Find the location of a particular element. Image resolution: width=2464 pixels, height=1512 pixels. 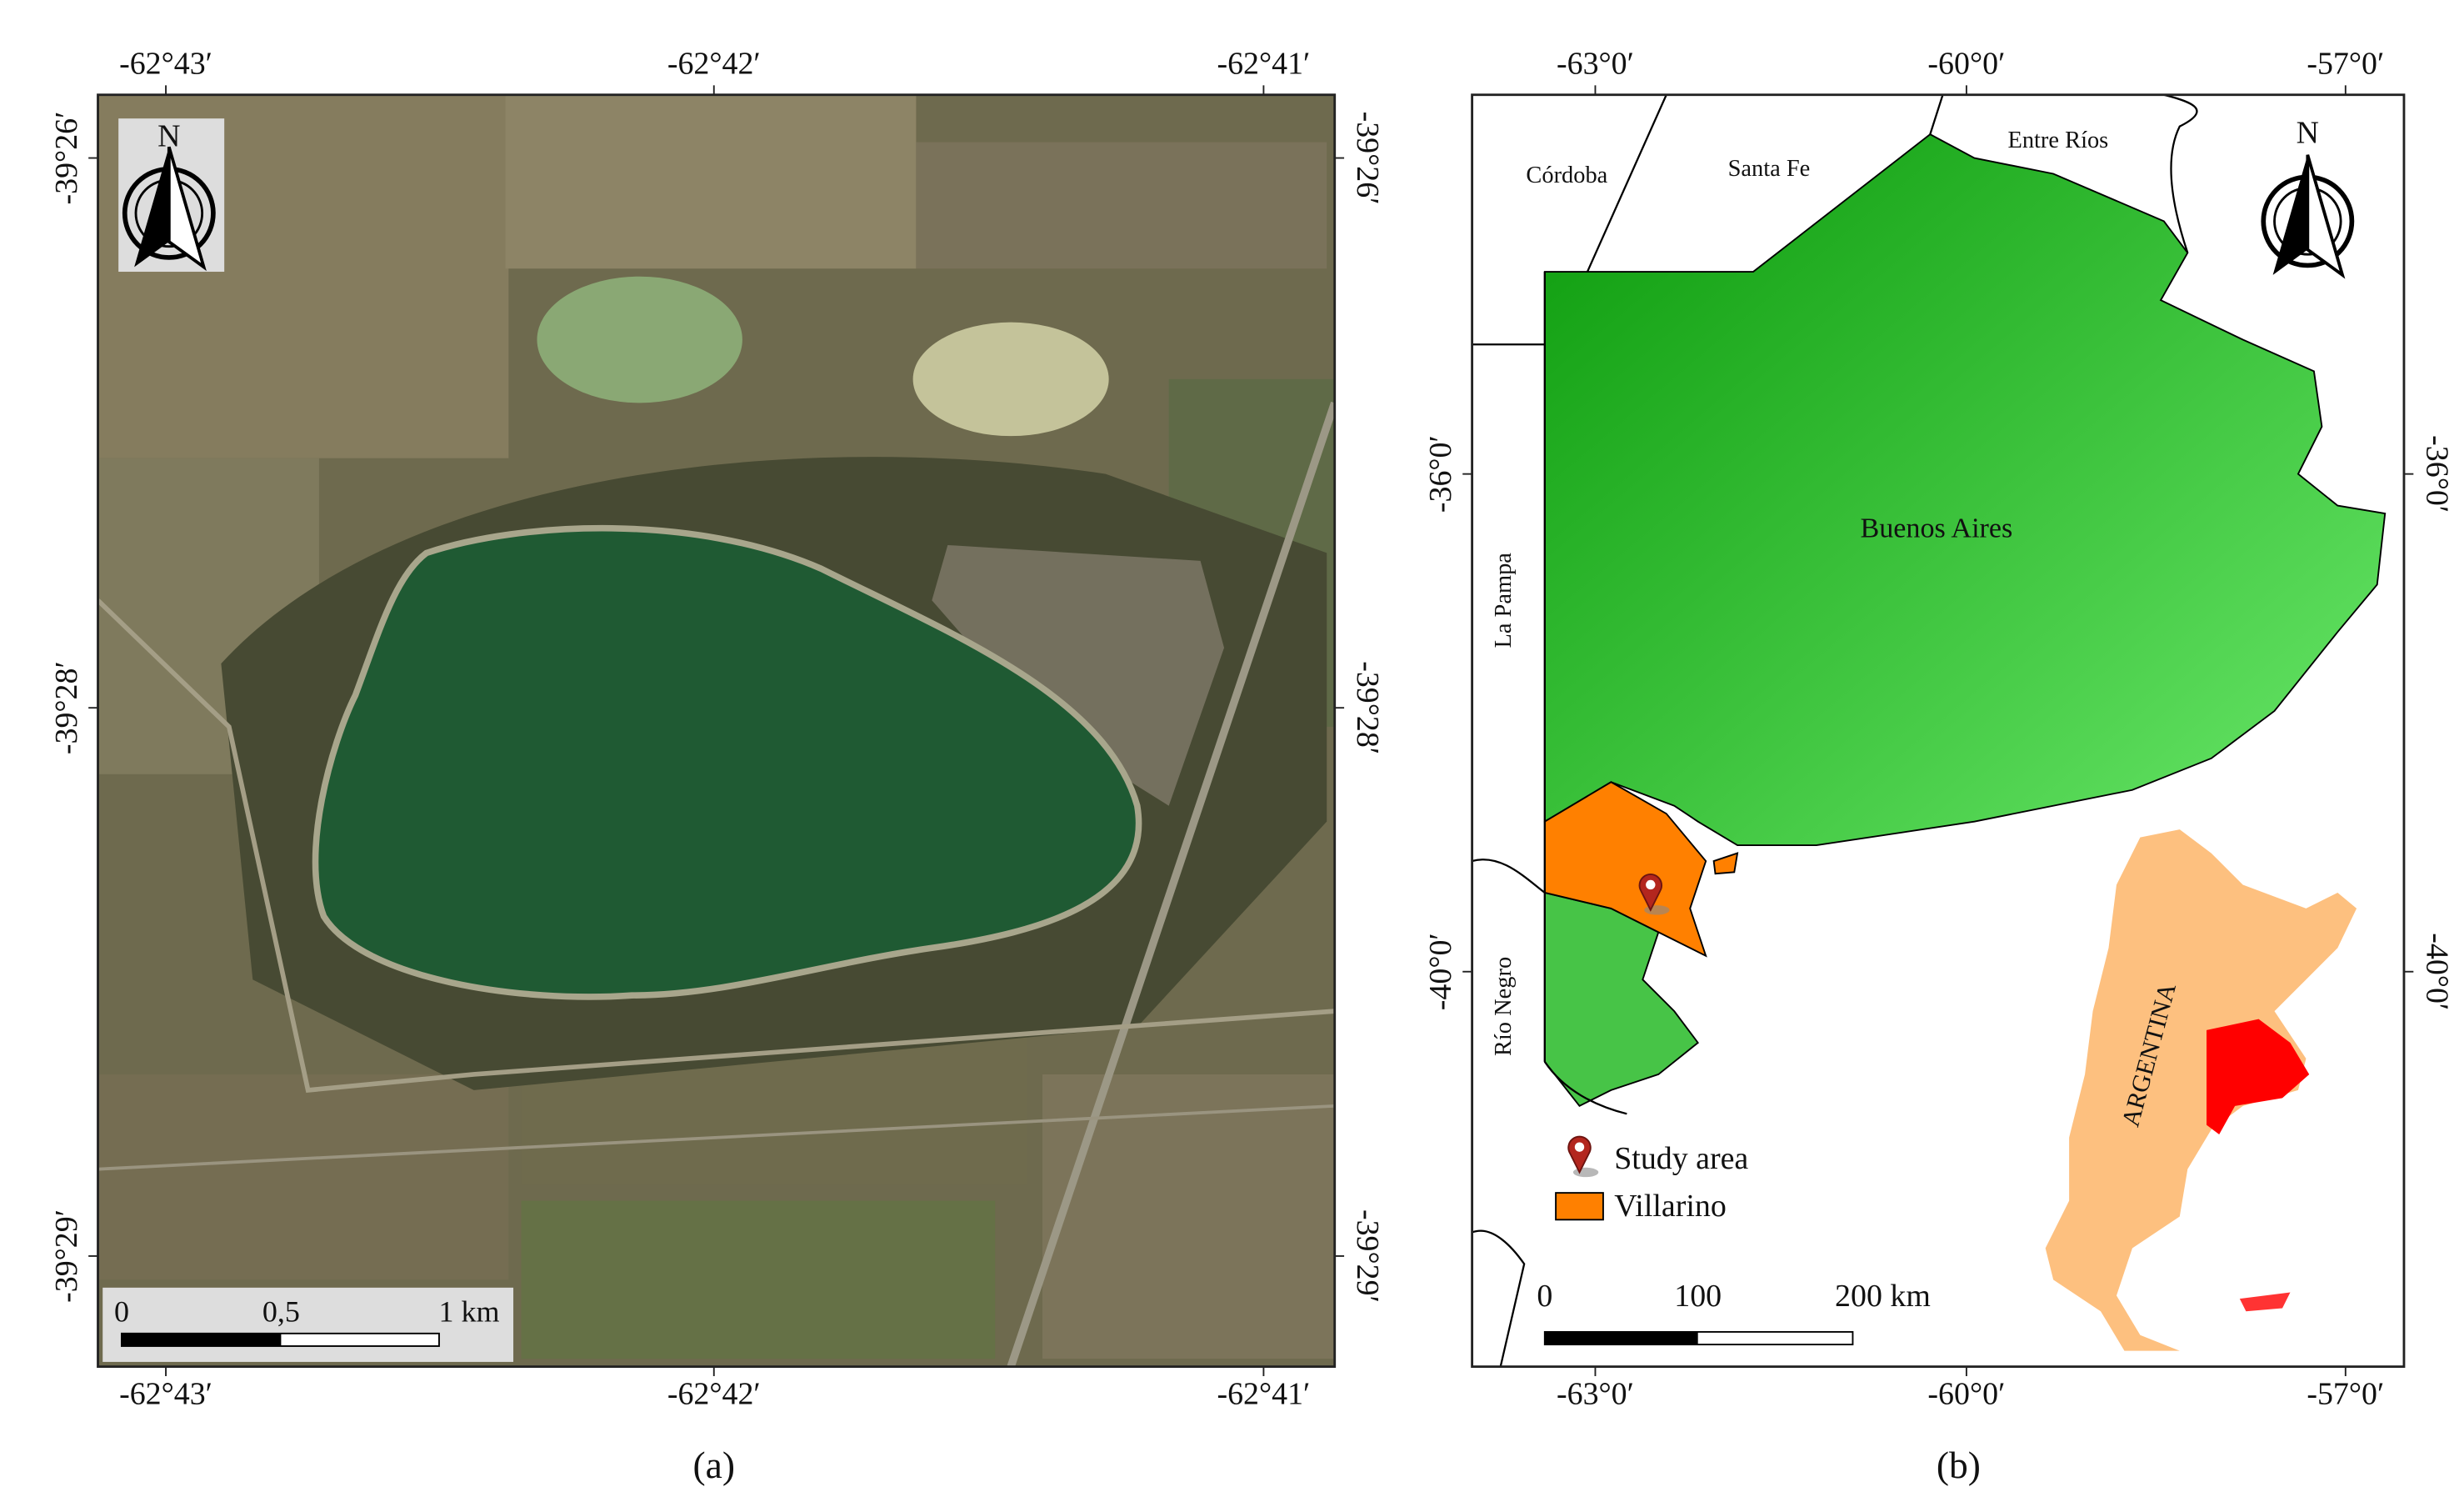

argentina is located at coordinates (2201, 1090).